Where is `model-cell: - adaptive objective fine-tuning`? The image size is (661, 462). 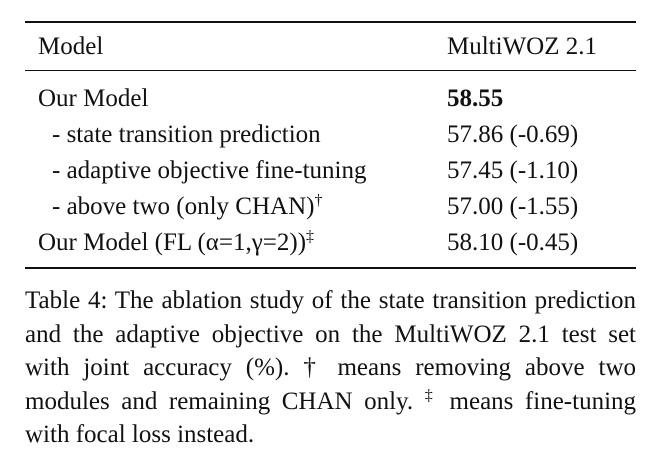
model-cell: - adaptive objective fine-tuning is located at coordinates (209, 171).